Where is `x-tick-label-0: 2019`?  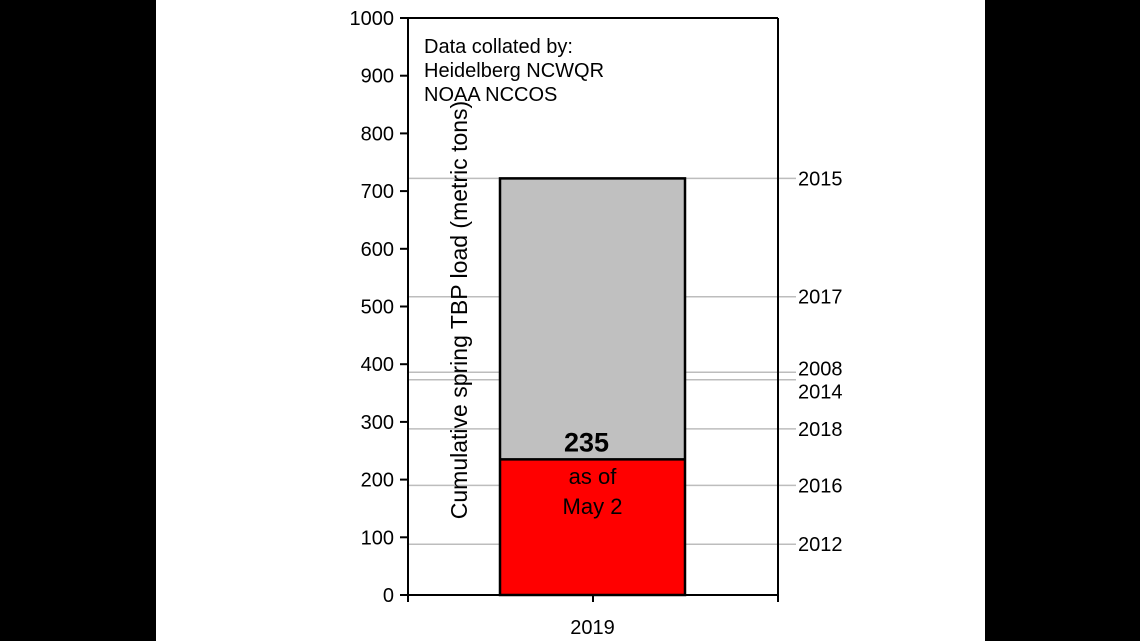 x-tick-label-0: 2019 is located at coordinates (592, 628).